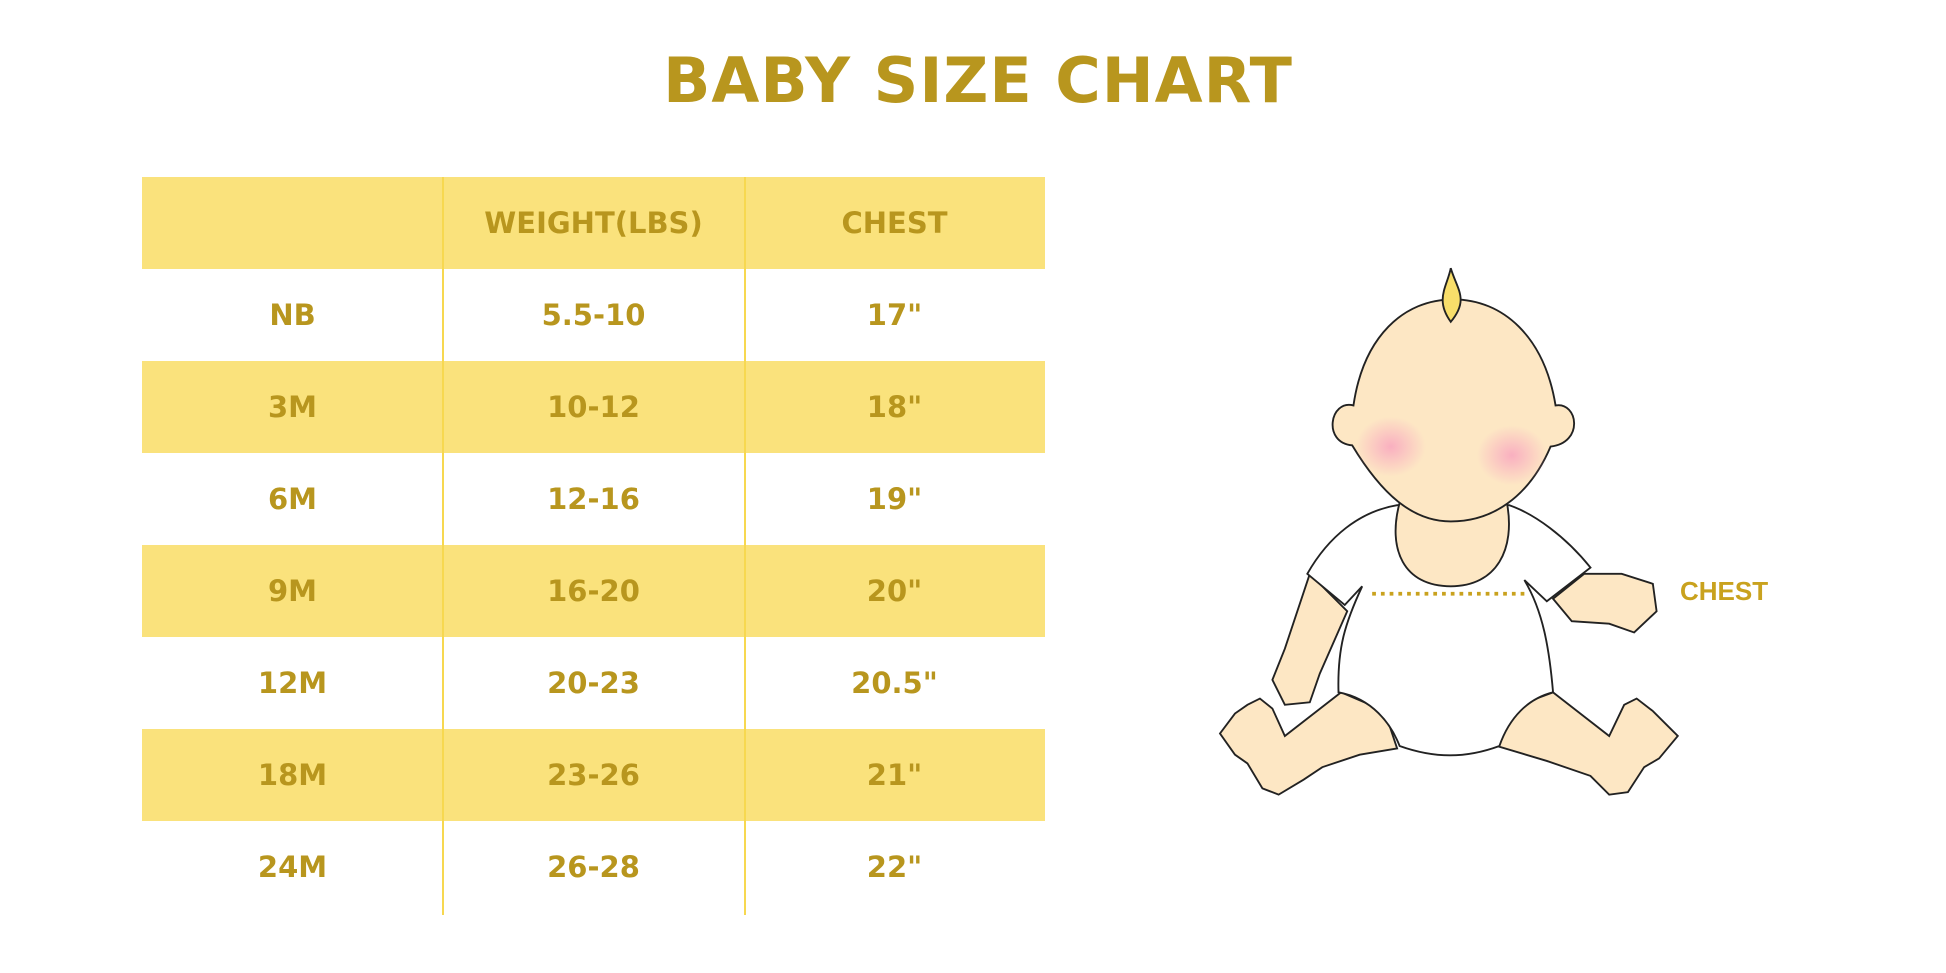  I want to click on chest-label: CHEST, so click(1724, 591).